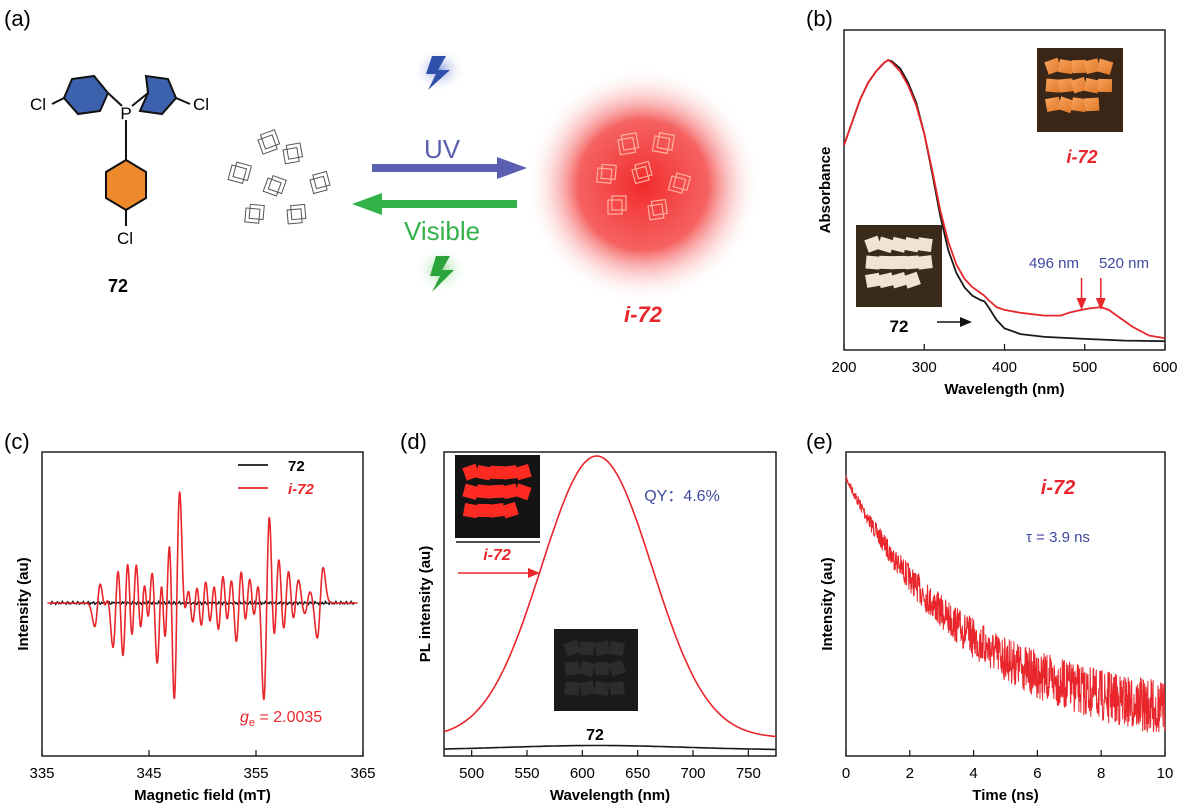 This screenshot has height=810, width=1181. I want to click on colorless-crystals, so click(279, 177).